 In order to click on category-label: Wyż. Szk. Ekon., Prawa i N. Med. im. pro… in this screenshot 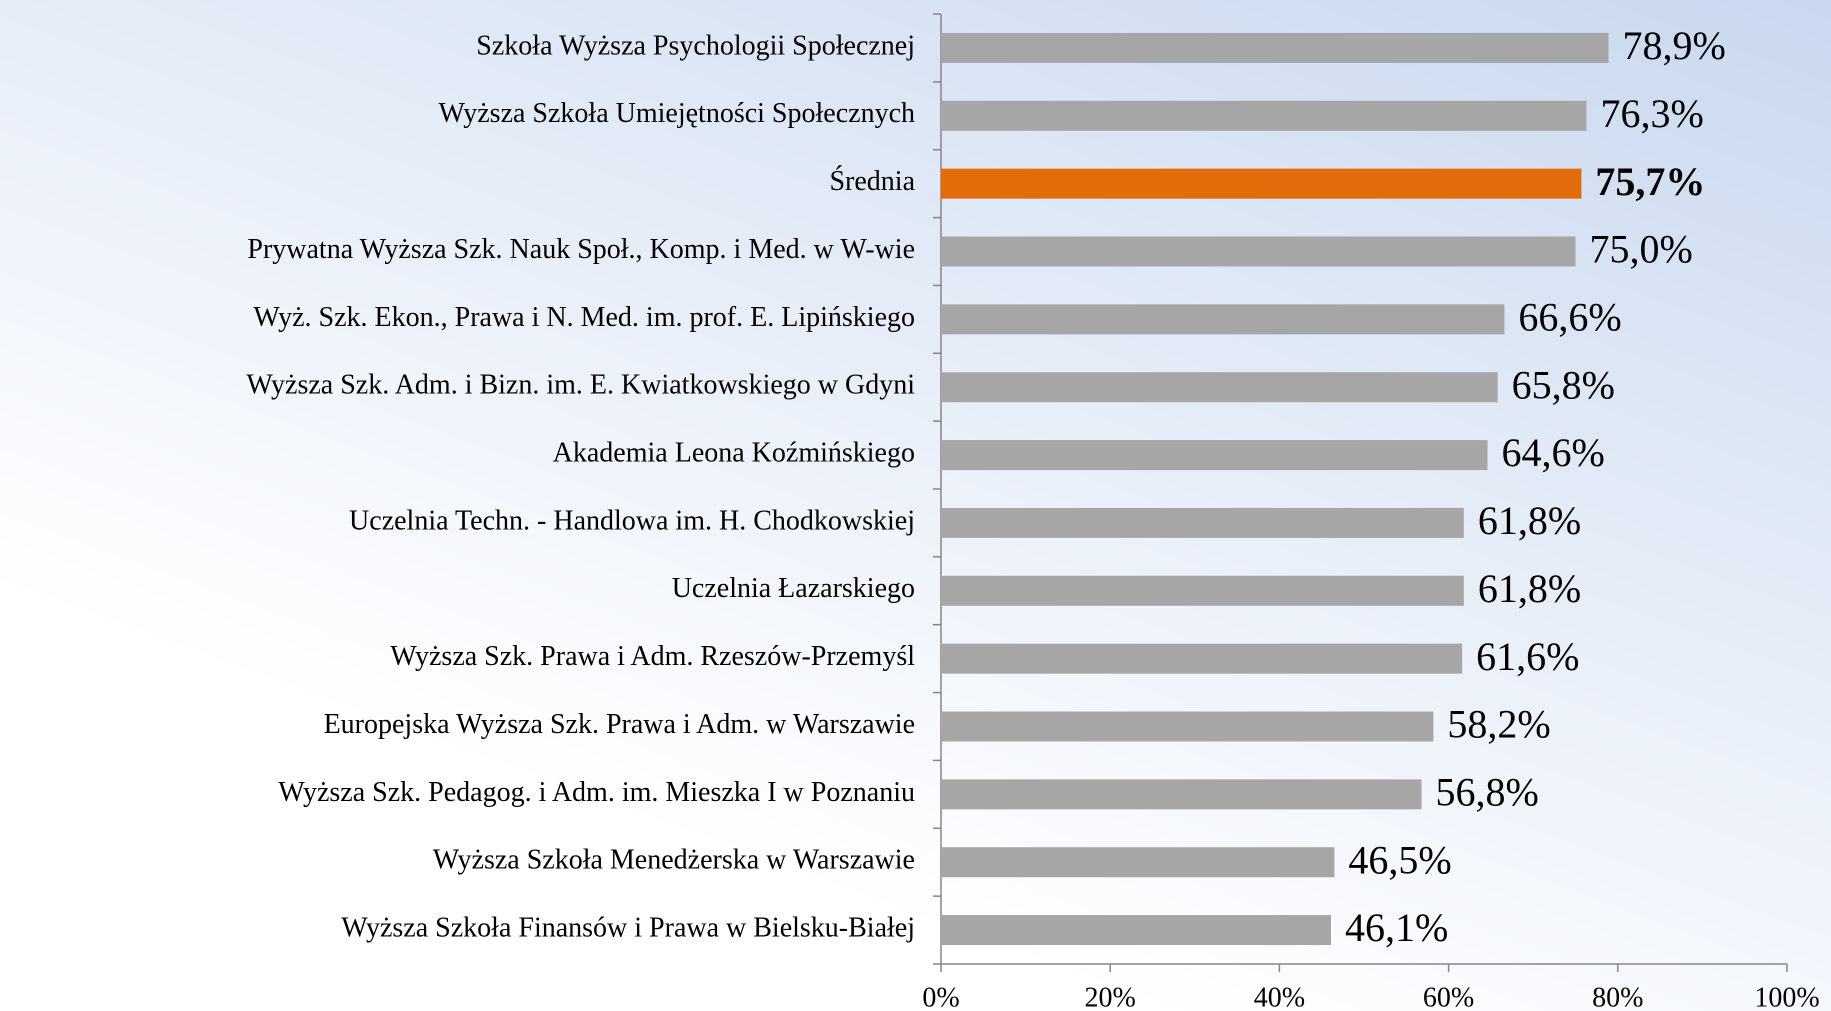, I will do `click(584, 317)`.